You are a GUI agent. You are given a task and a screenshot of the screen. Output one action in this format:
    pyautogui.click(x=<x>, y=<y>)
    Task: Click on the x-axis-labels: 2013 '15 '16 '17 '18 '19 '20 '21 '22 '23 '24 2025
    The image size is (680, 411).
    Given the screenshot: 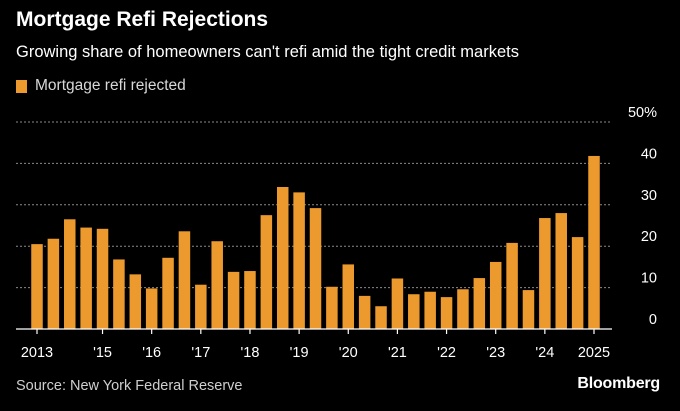 What is the action you would take?
    pyautogui.click(x=315, y=353)
    